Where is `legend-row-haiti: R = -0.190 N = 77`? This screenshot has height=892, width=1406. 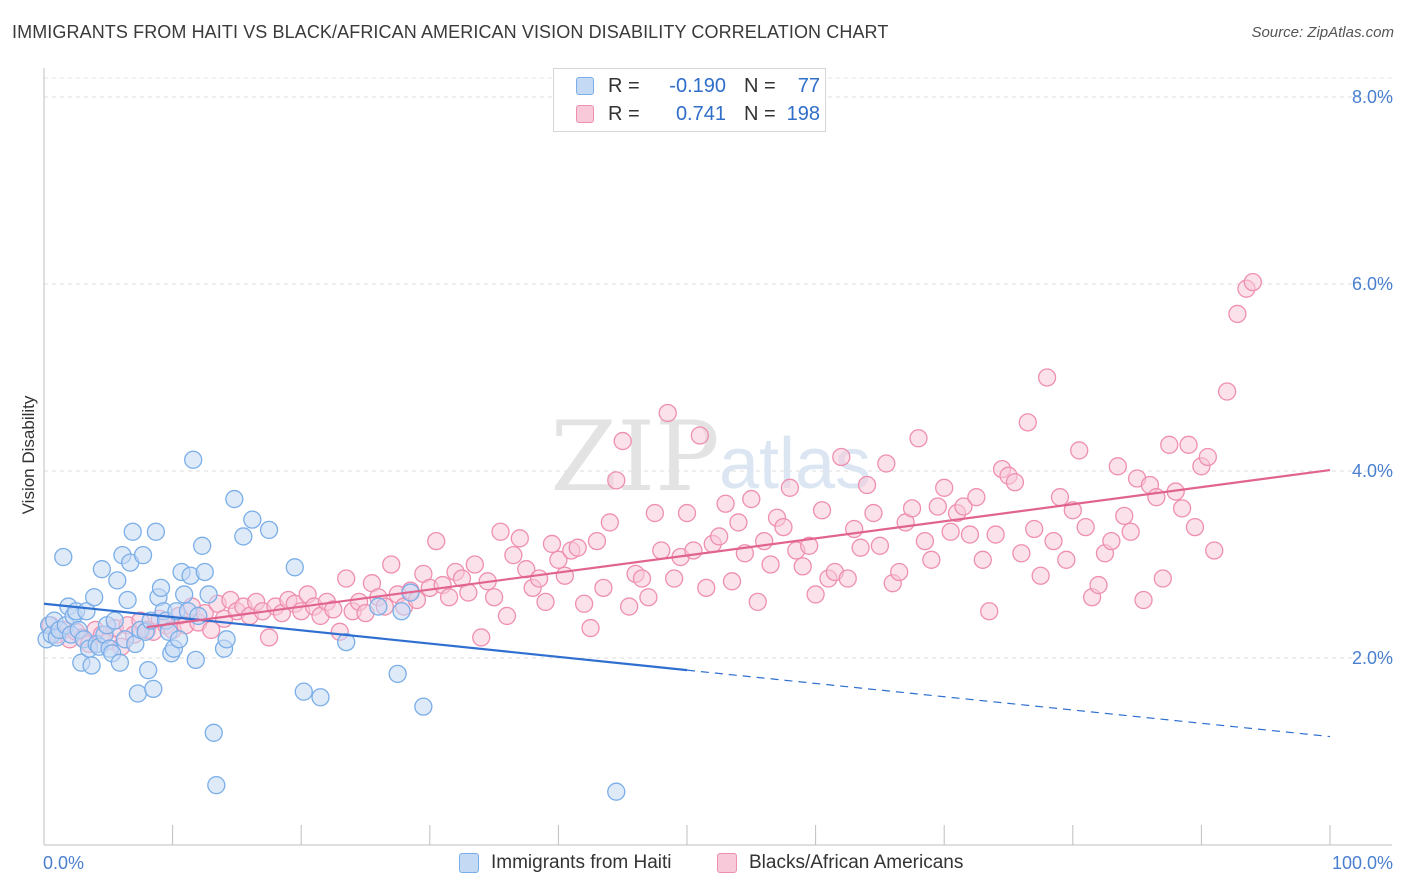 legend-row-haiti: R = -0.190 N = 77 is located at coordinates (687, 86).